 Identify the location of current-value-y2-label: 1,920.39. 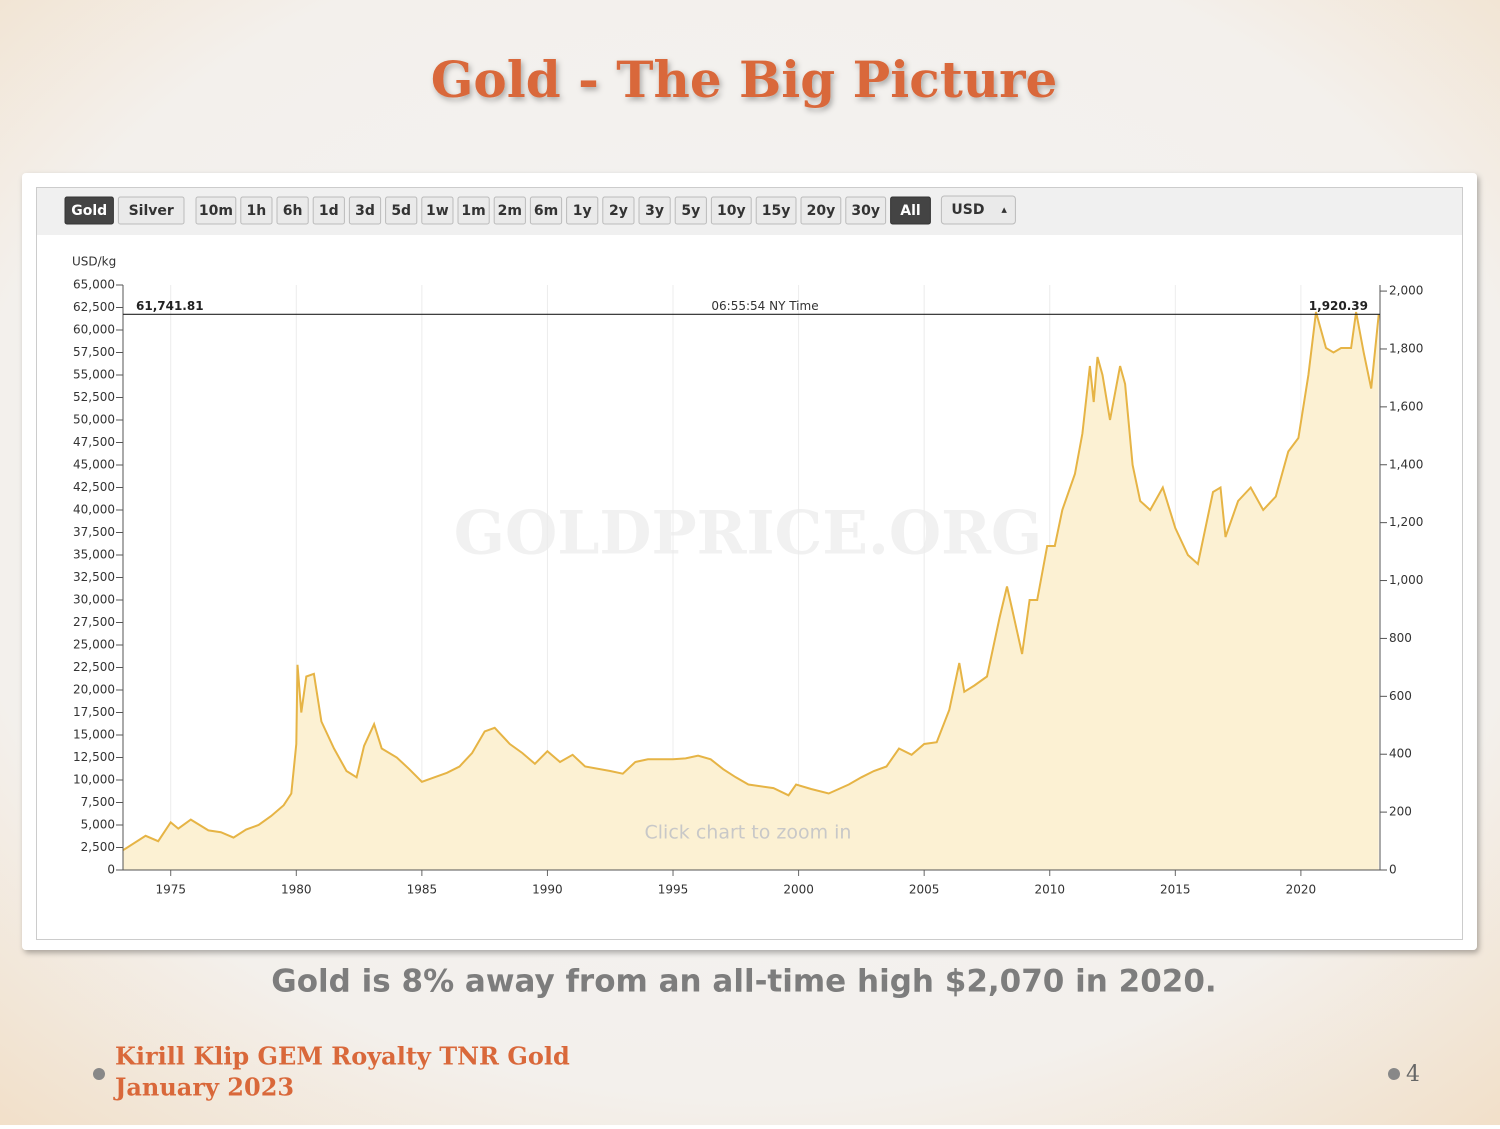
(1338, 306).